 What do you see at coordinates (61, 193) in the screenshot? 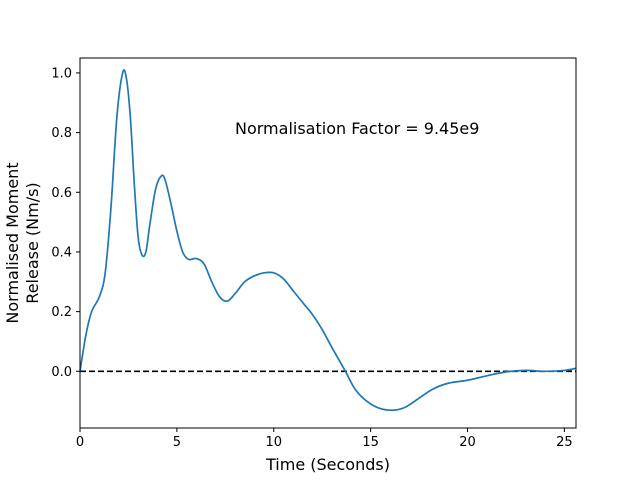
I see `y-tick-label: 0.6` at bounding box center [61, 193].